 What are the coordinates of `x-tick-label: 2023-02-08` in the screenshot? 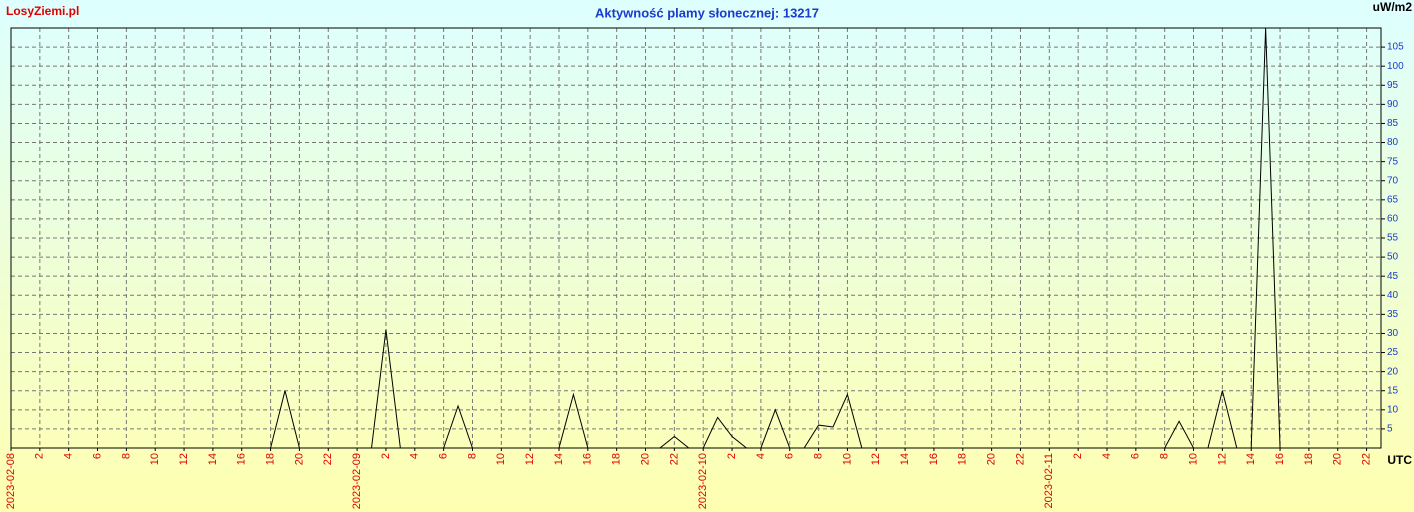 It's located at (11, 481).